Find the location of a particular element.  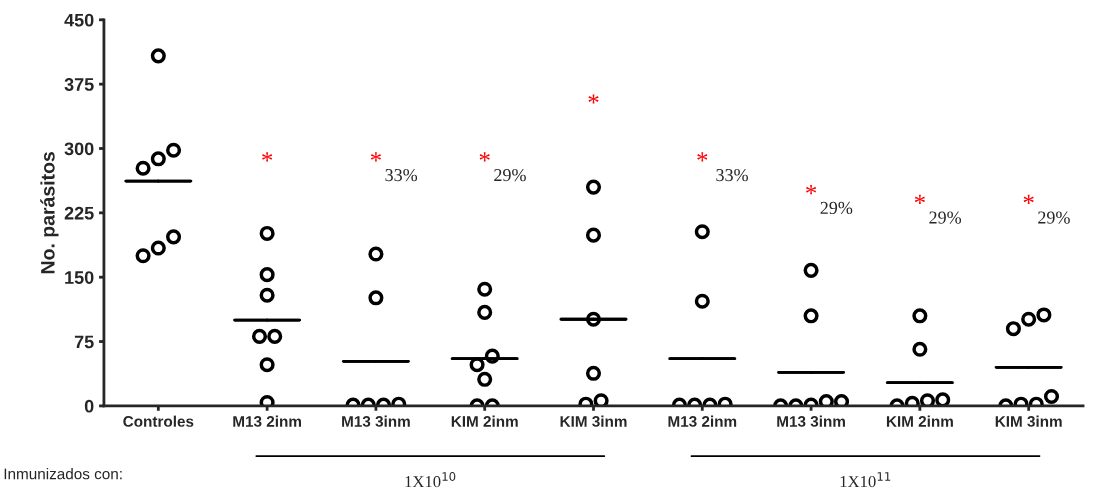

x-tick-label: Controles is located at coordinates (158, 421).